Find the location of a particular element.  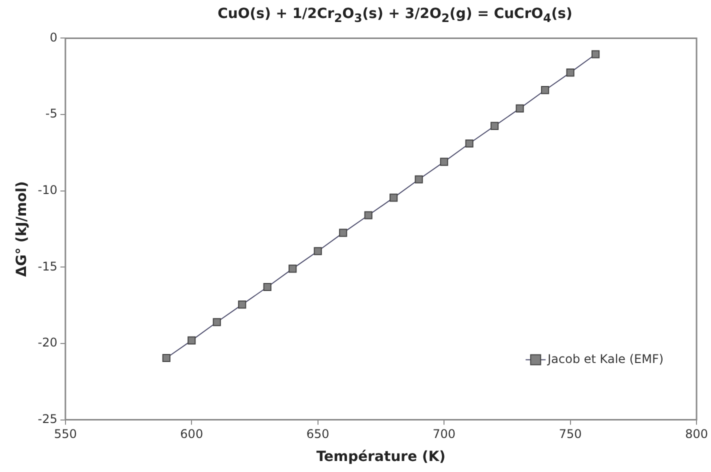

x-tick-label: 600 is located at coordinates (192, 434).